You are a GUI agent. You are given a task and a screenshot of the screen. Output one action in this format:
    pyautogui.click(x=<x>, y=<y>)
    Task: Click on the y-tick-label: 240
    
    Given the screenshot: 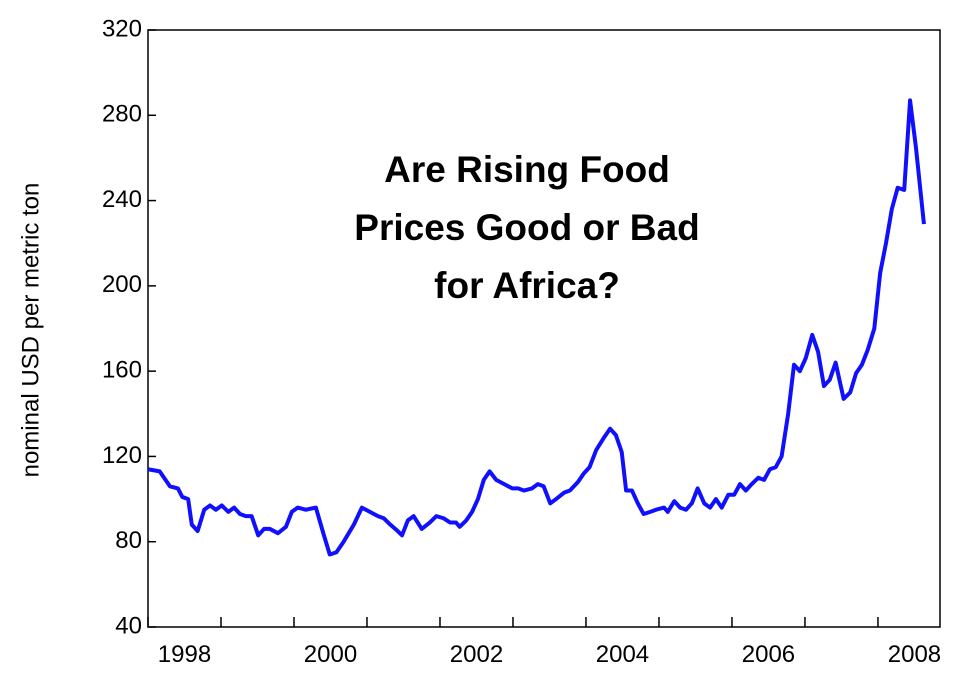 What is the action you would take?
    pyautogui.click(x=122, y=199)
    